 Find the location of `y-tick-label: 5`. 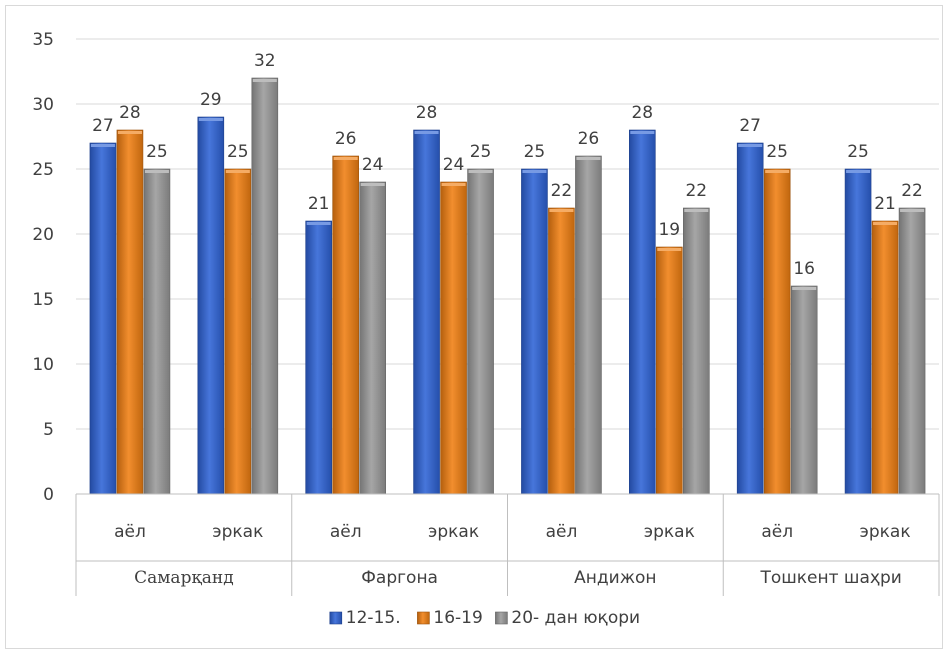

y-tick-label: 5 is located at coordinates (48, 430).